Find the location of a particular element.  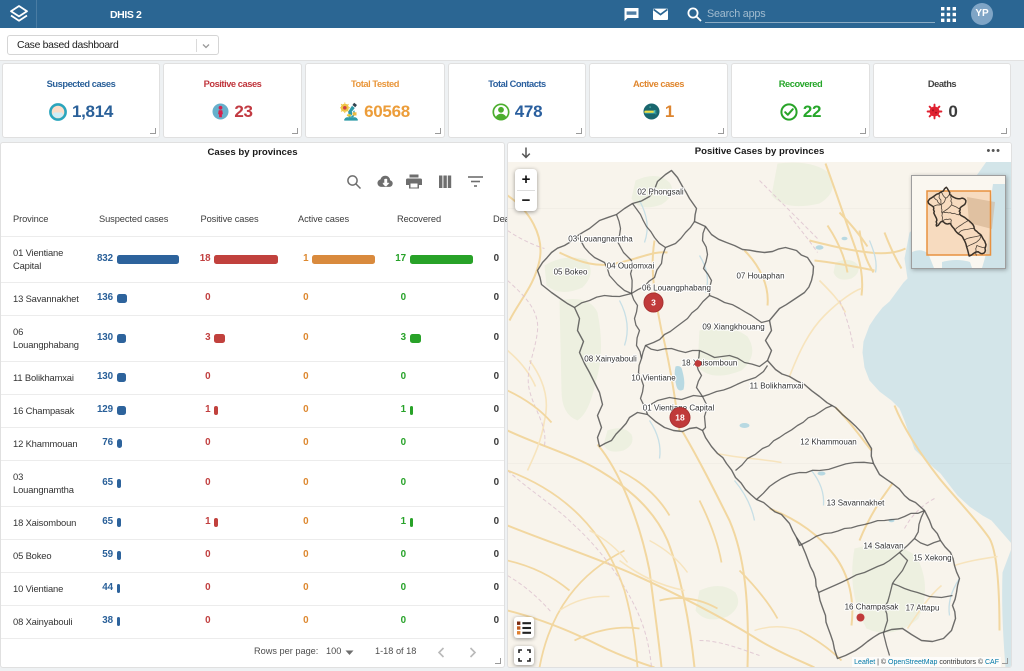

svg-text: 17 Attapu is located at coordinates (923, 608).